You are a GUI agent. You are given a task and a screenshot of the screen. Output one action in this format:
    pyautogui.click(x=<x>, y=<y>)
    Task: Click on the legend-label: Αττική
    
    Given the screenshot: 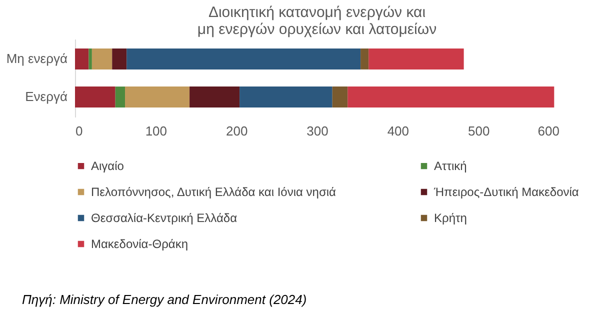 What is the action you would take?
    pyautogui.click(x=450, y=166)
    